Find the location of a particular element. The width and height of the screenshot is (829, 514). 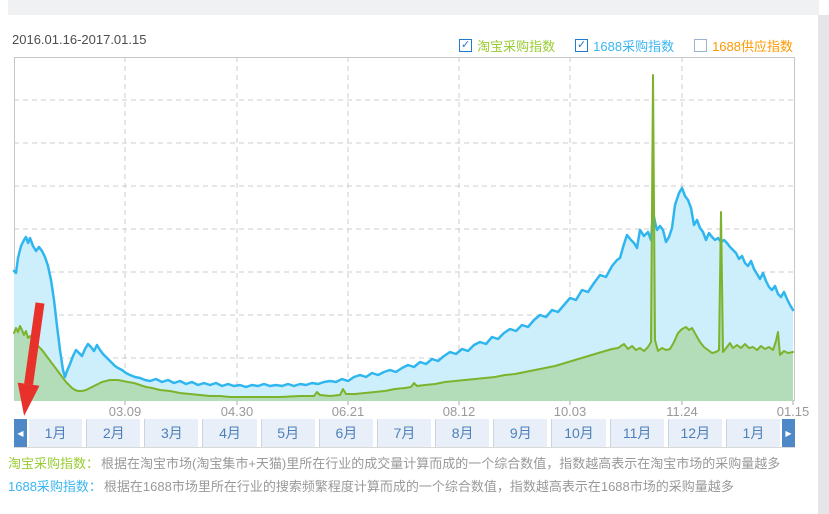

legend-label: 1688采购指数 is located at coordinates (634, 46).